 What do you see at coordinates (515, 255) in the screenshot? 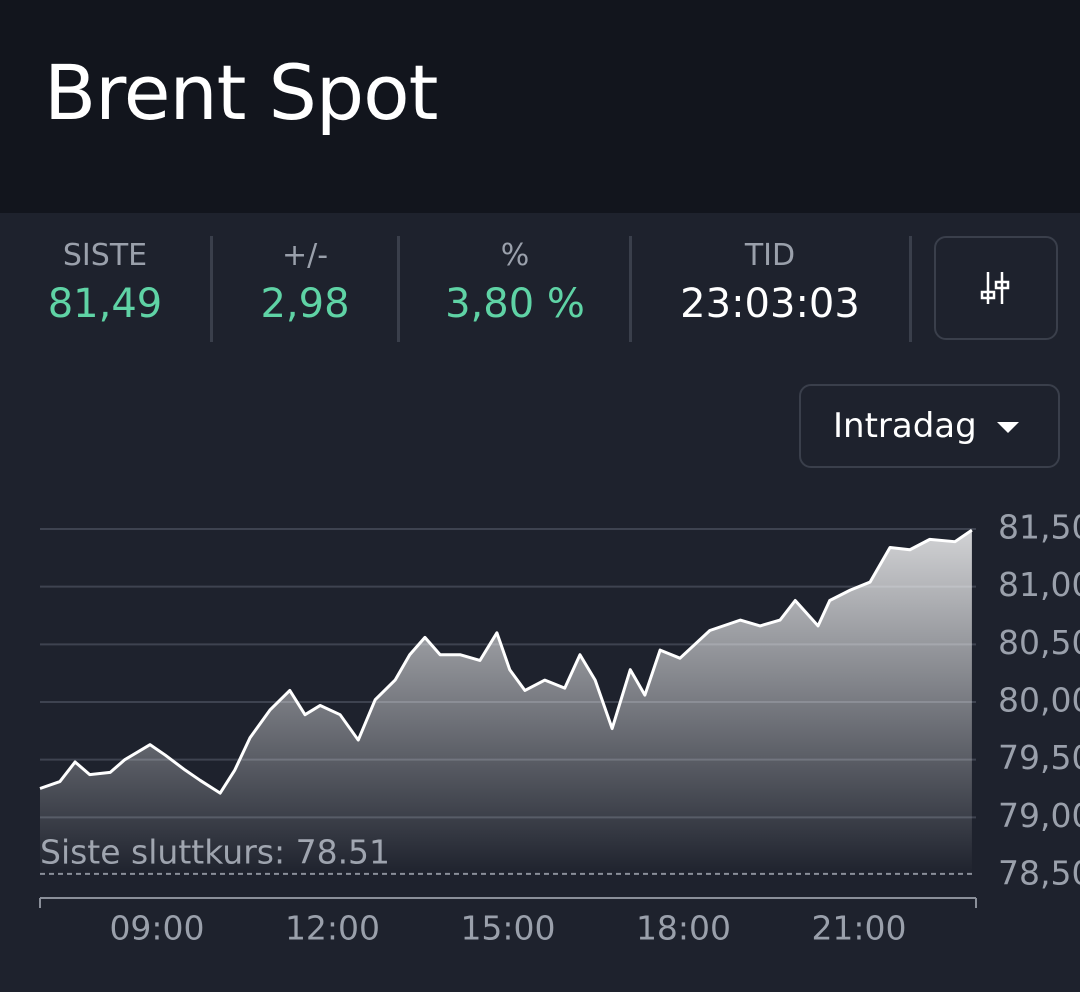
I see `stat-label: %` at bounding box center [515, 255].